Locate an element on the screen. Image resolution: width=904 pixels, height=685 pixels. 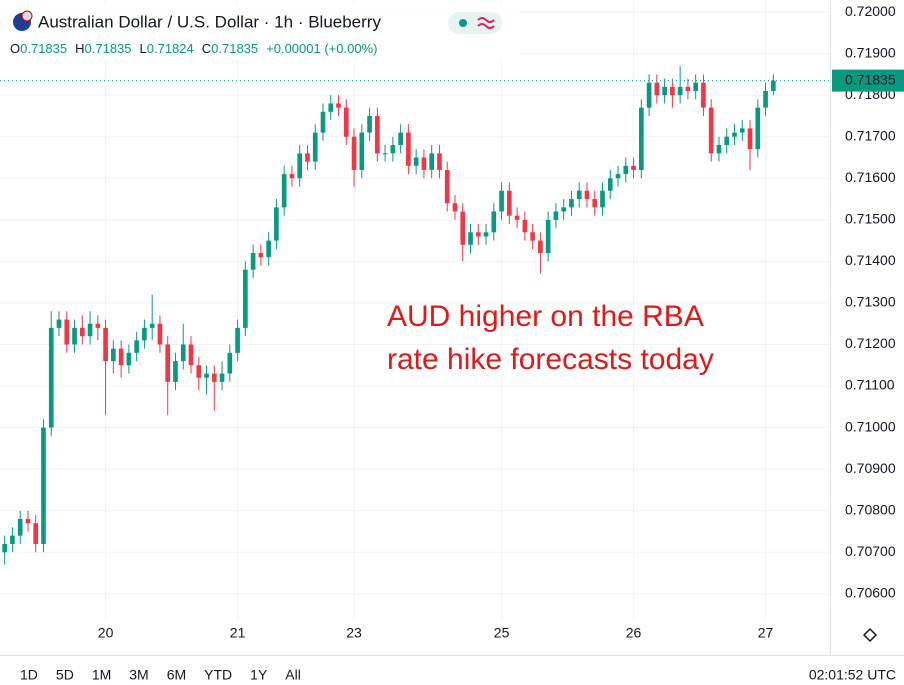
timeframe-button: 1M is located at coordinates (101, 675).